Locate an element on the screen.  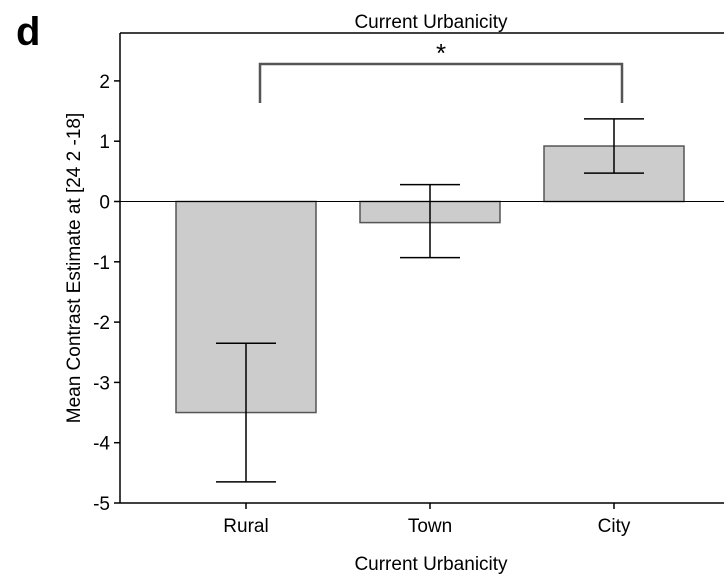
x-tick-label-town: Town is located at coordinates (430, 526).